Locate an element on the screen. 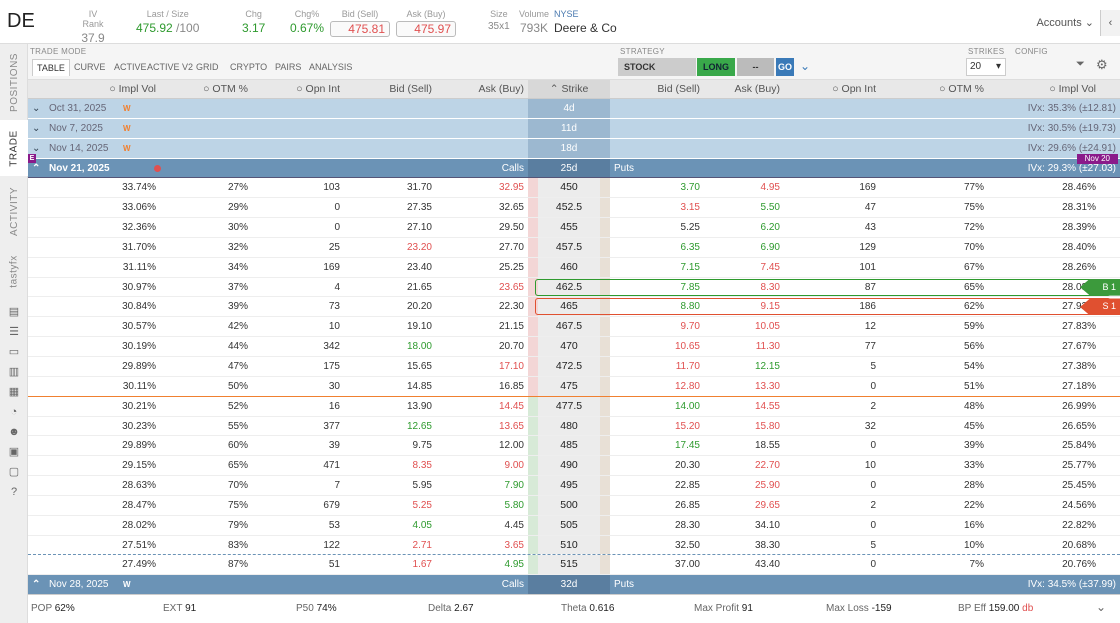 The width and height of the screenshot is (1120, 623). put-ask-cell: 34.10 is located at coordinates (767, 525).